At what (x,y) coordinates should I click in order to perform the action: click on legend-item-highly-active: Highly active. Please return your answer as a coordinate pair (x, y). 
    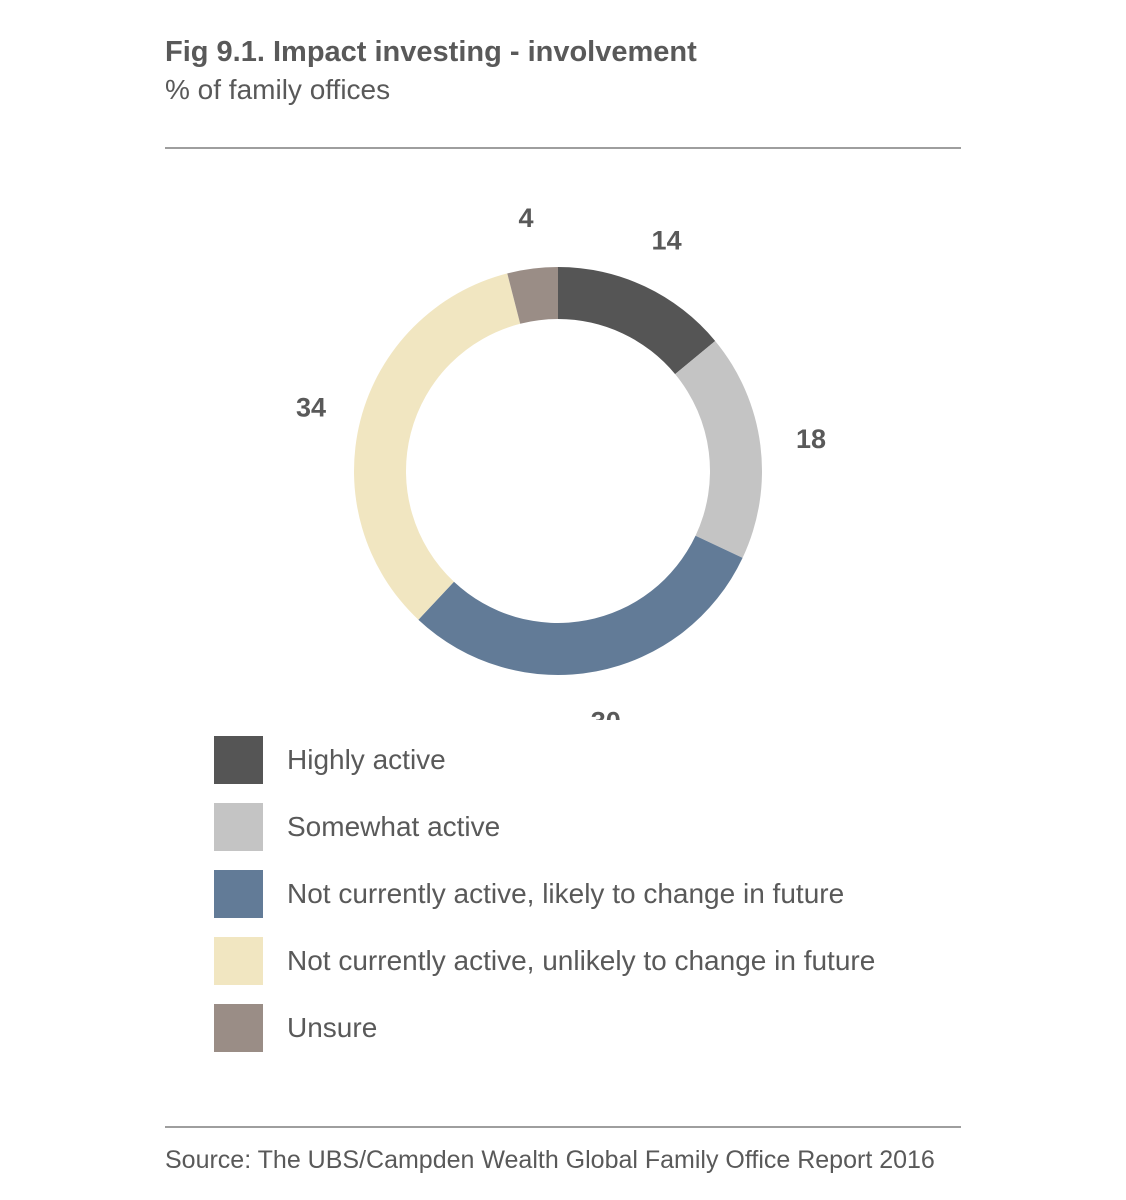
    Looking at the image, I should click on (544, 760).